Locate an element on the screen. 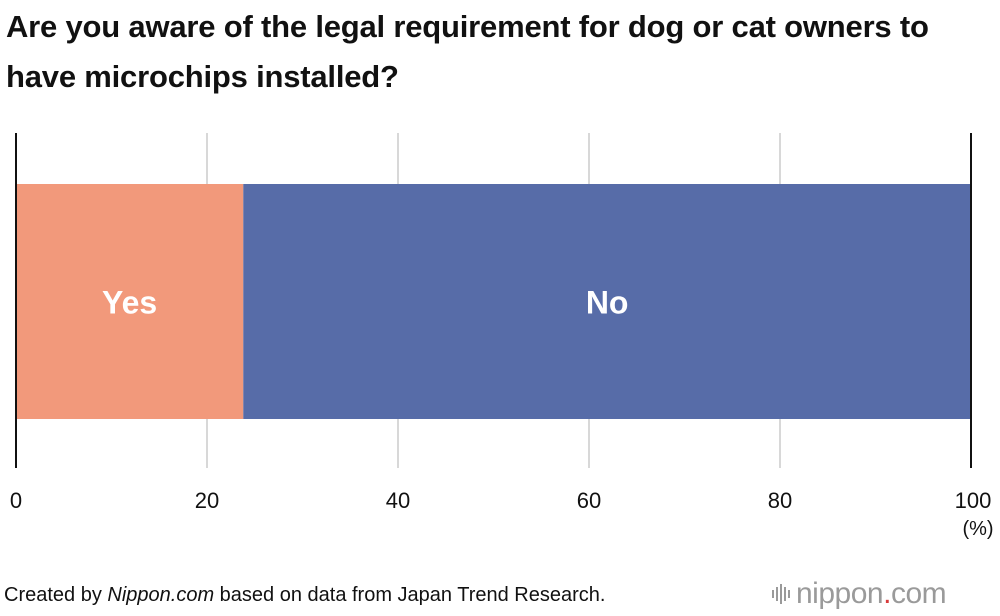 The height and width of the screenshot is (616, 1000). logo-text: nippon.com is located at coordinates (871, 593).